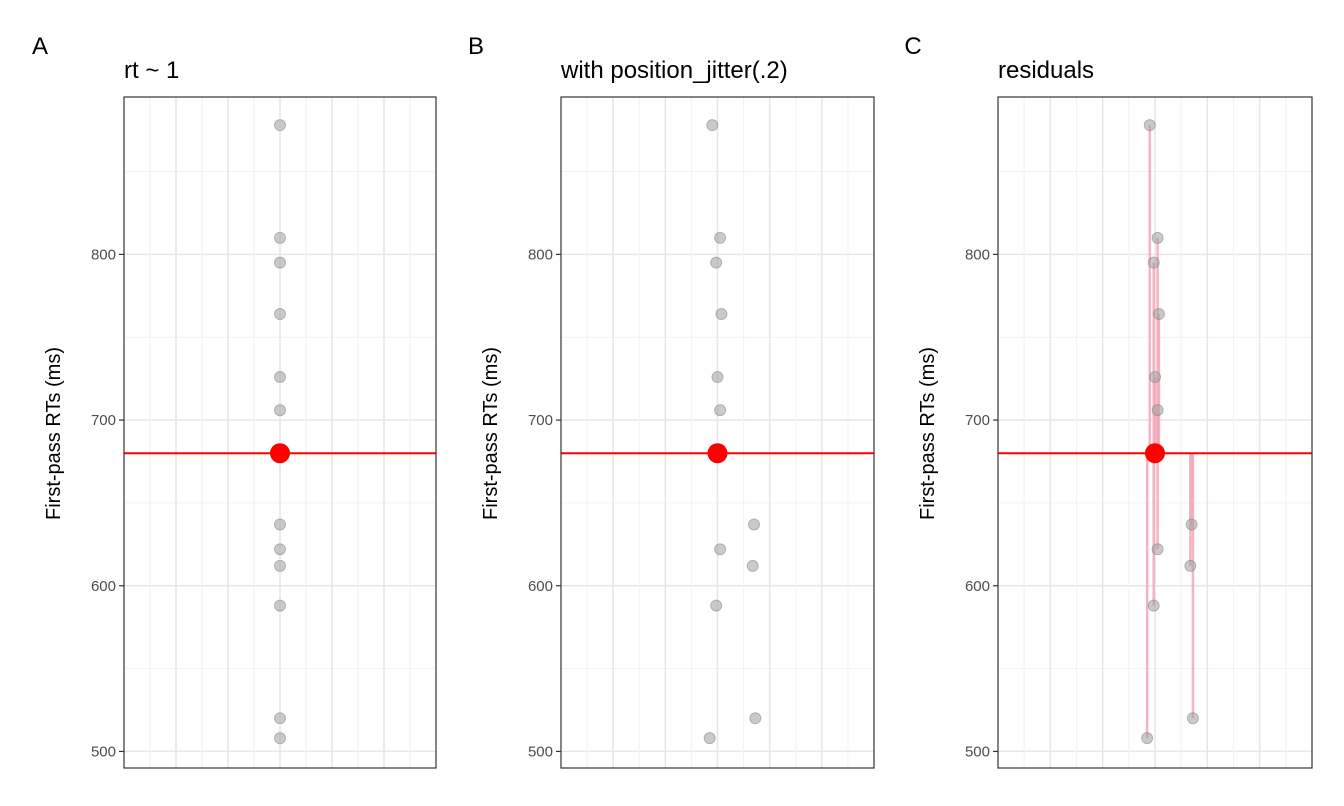 This screenshot has width=1344, height=806. What do you see at coordinates (674, 70) in the screenshot?
I see `panel-title: with position_jitter(.2)` at bounding box center [674, 70].